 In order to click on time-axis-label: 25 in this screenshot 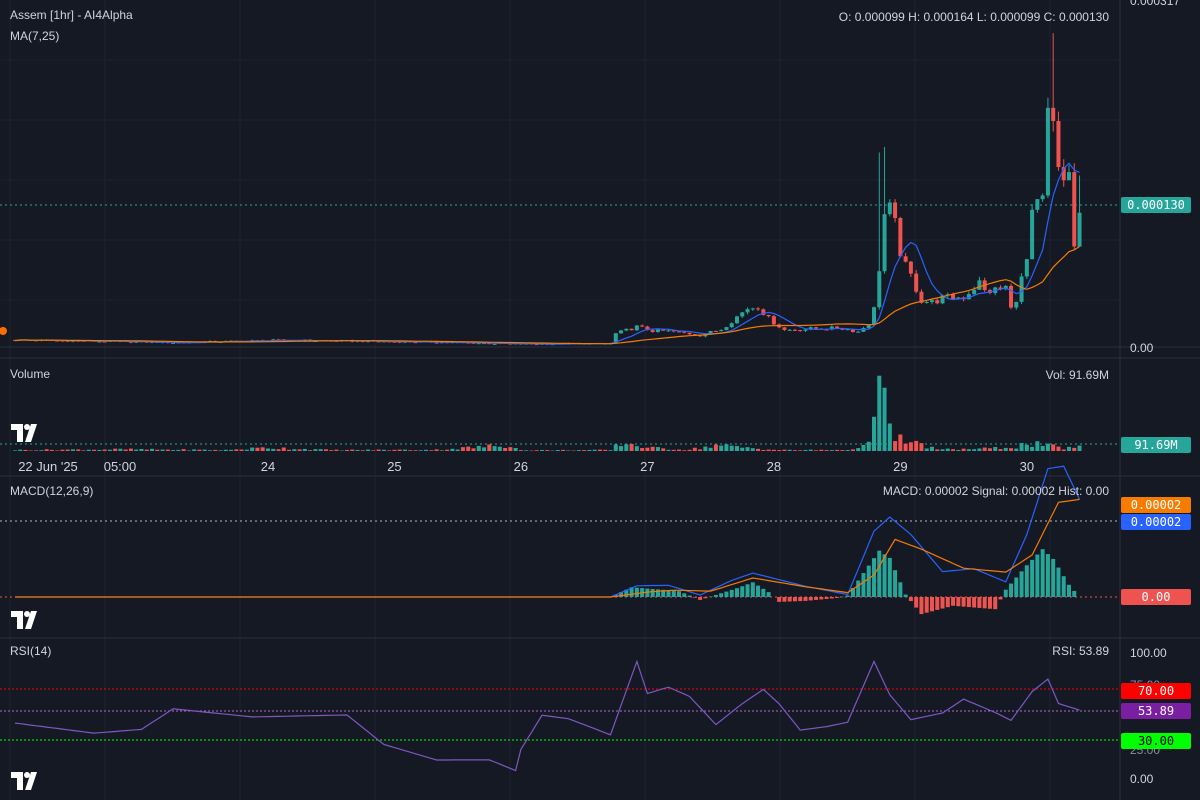, I will do `click(394, 466)`.